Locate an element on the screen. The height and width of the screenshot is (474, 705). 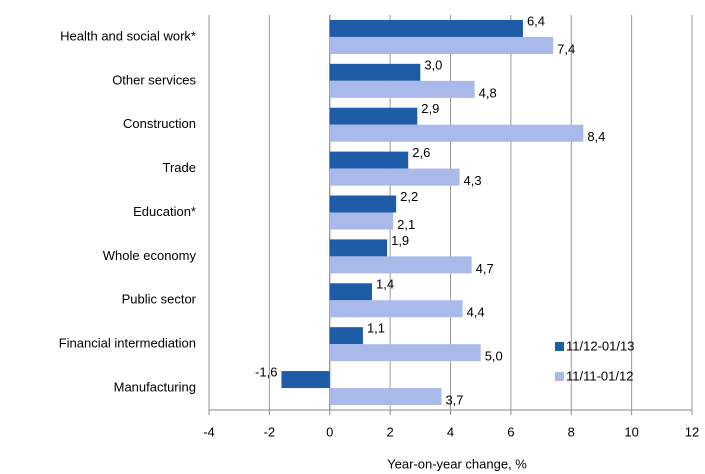
value-label: 1,4 is located at coordinates (385, 284).